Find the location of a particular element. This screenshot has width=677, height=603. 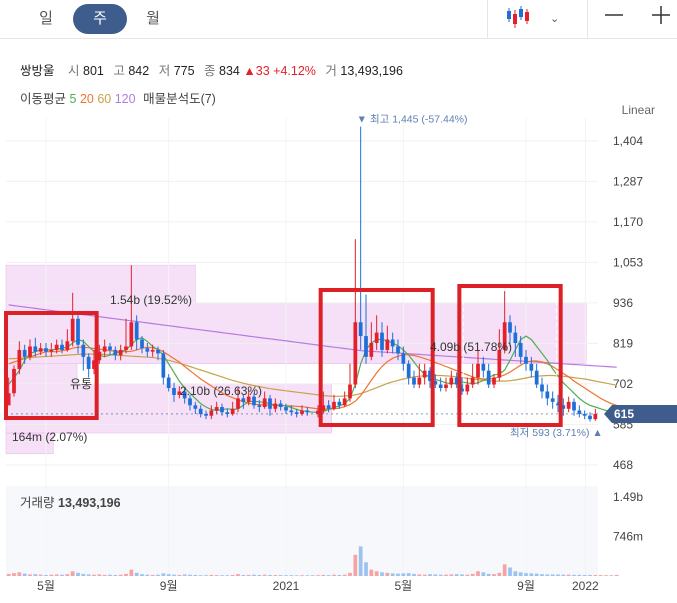

scale-mode-toggle: Linear is located at coordinates (638, 110).